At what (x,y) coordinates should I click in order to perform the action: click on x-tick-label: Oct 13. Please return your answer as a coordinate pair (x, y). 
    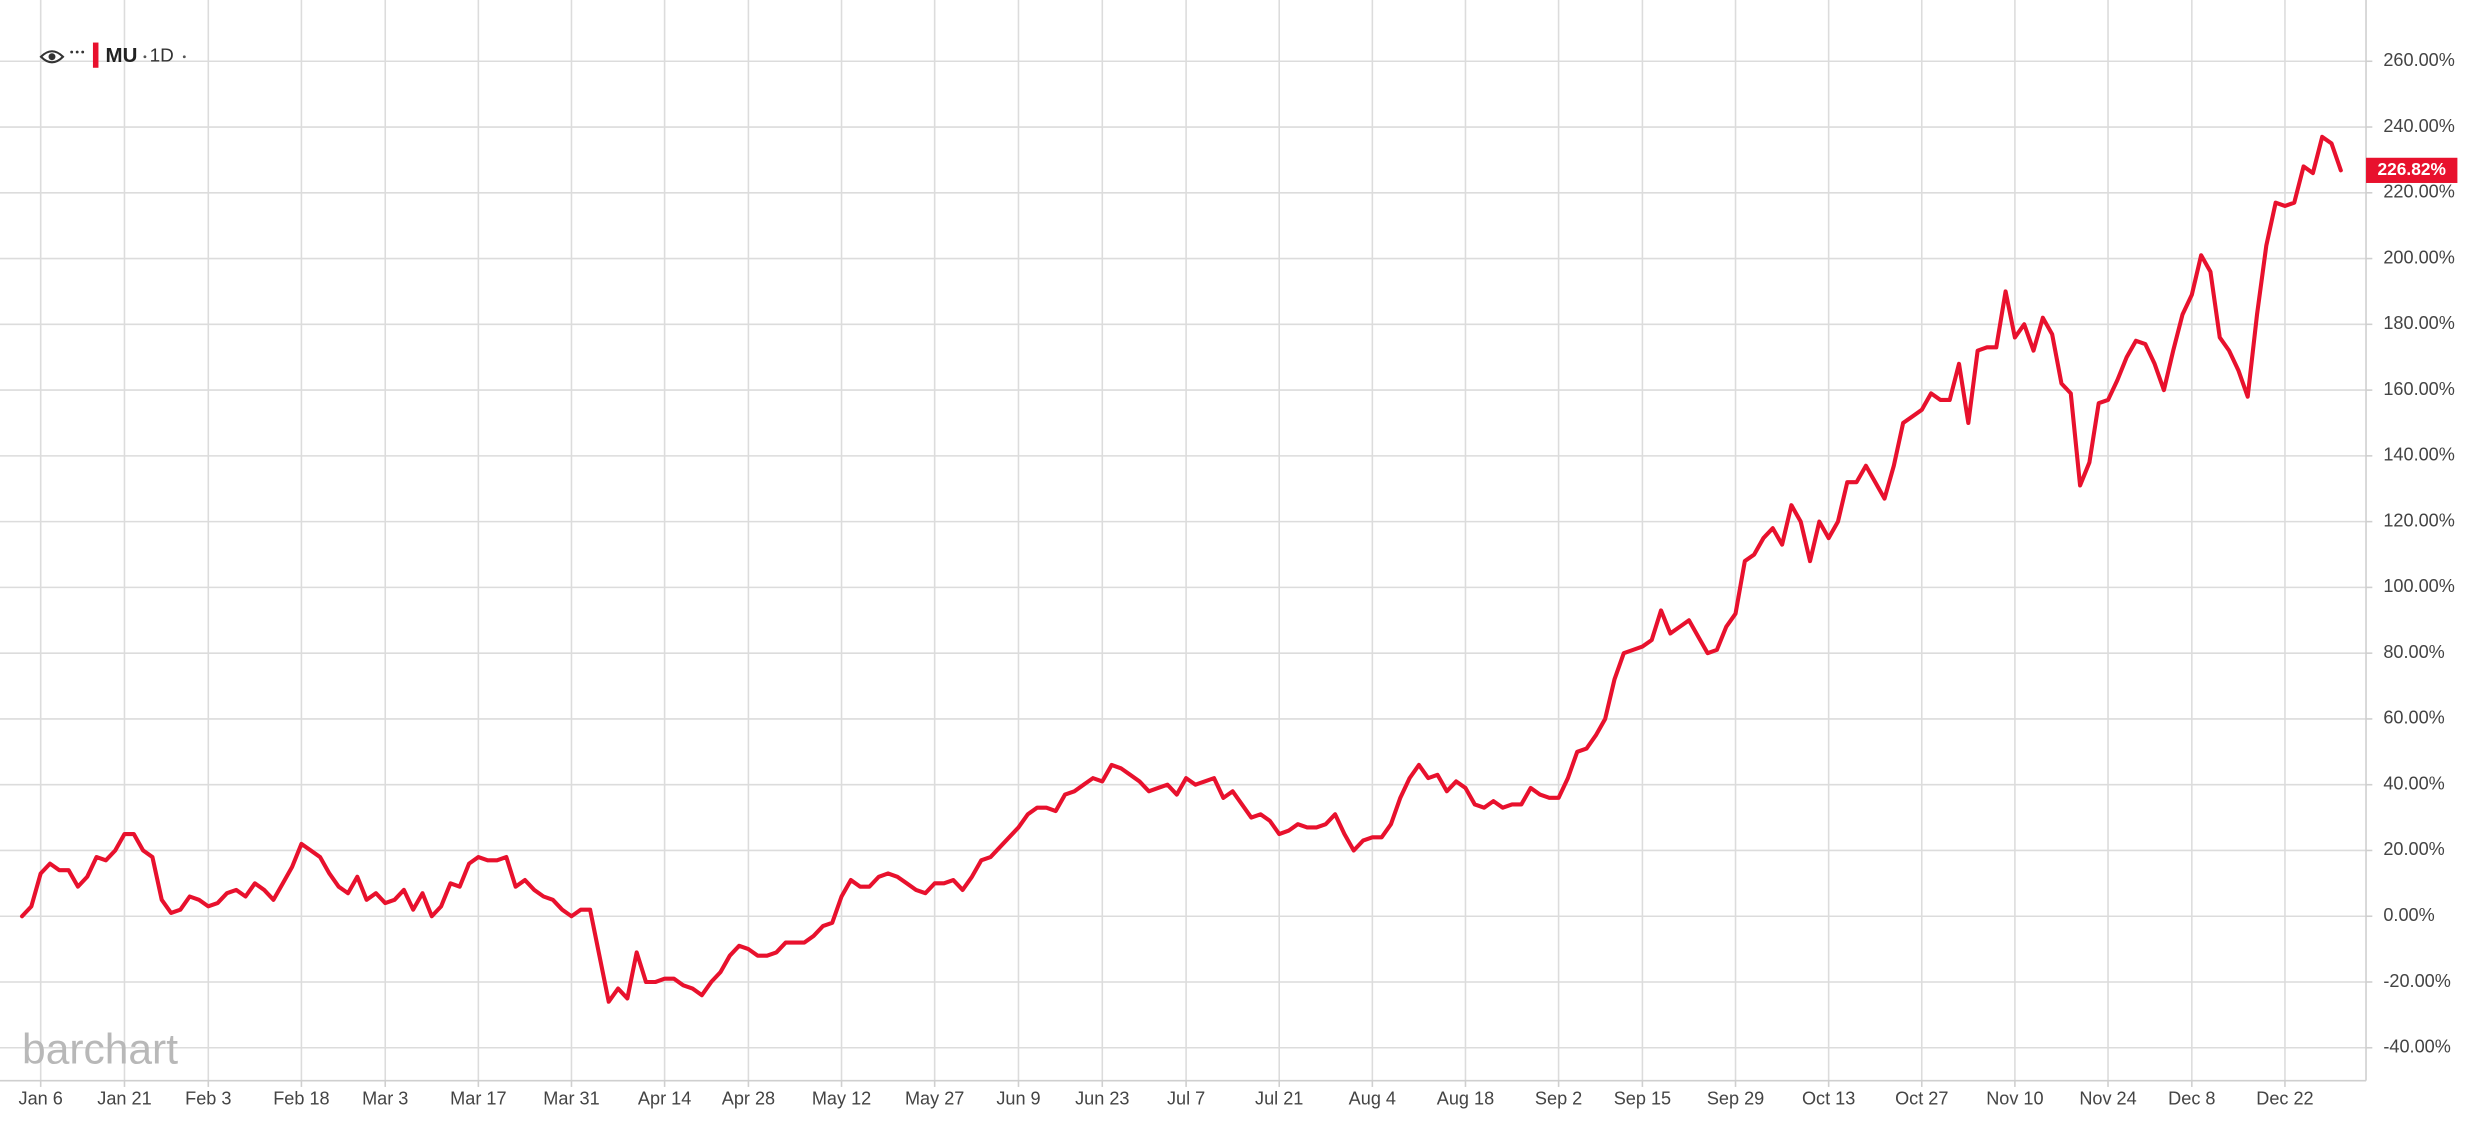
    Looking at the image, I should click on (1828, 1098).